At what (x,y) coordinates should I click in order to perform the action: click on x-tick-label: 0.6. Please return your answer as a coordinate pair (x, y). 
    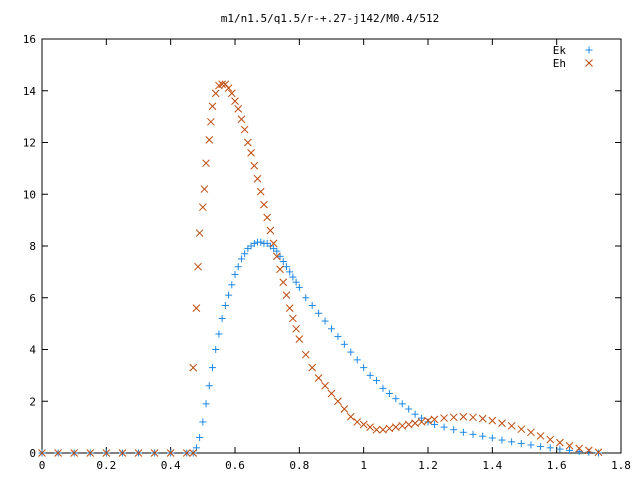
    Looking at the image, I should click on (235, 465).